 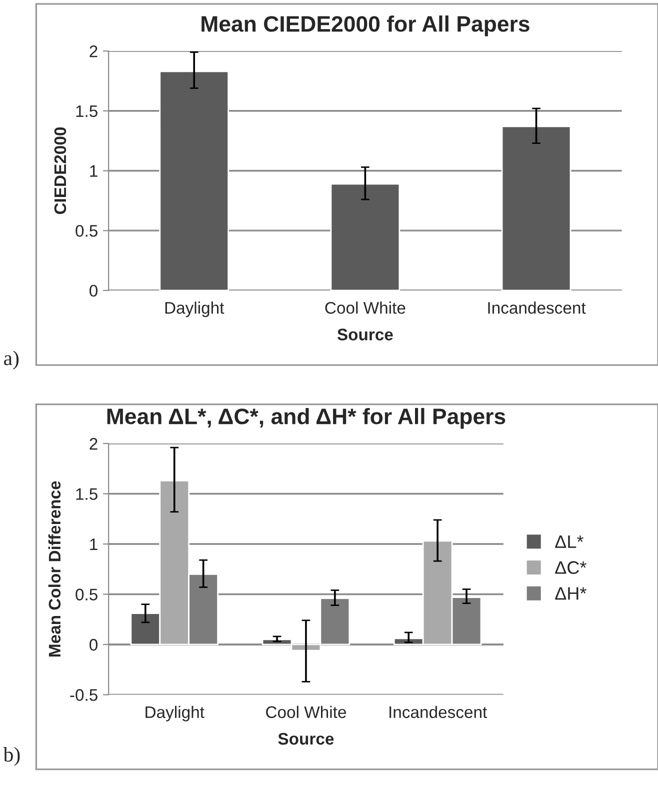 I want to click on text: a), so click(x=11, y=360).